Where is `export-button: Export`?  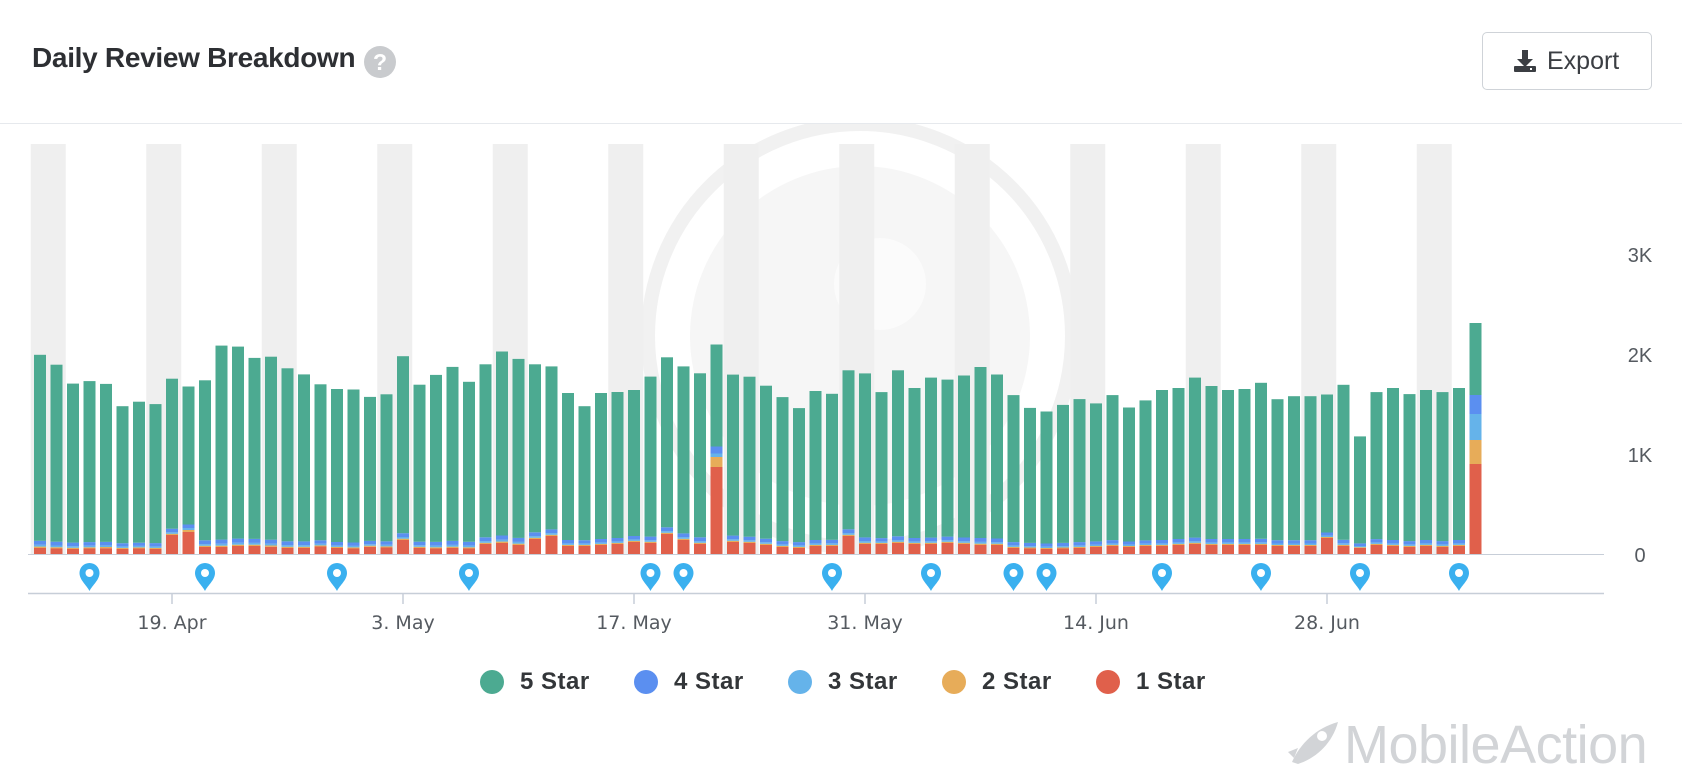 export-button: Export is located at coordinates (1567, 61).